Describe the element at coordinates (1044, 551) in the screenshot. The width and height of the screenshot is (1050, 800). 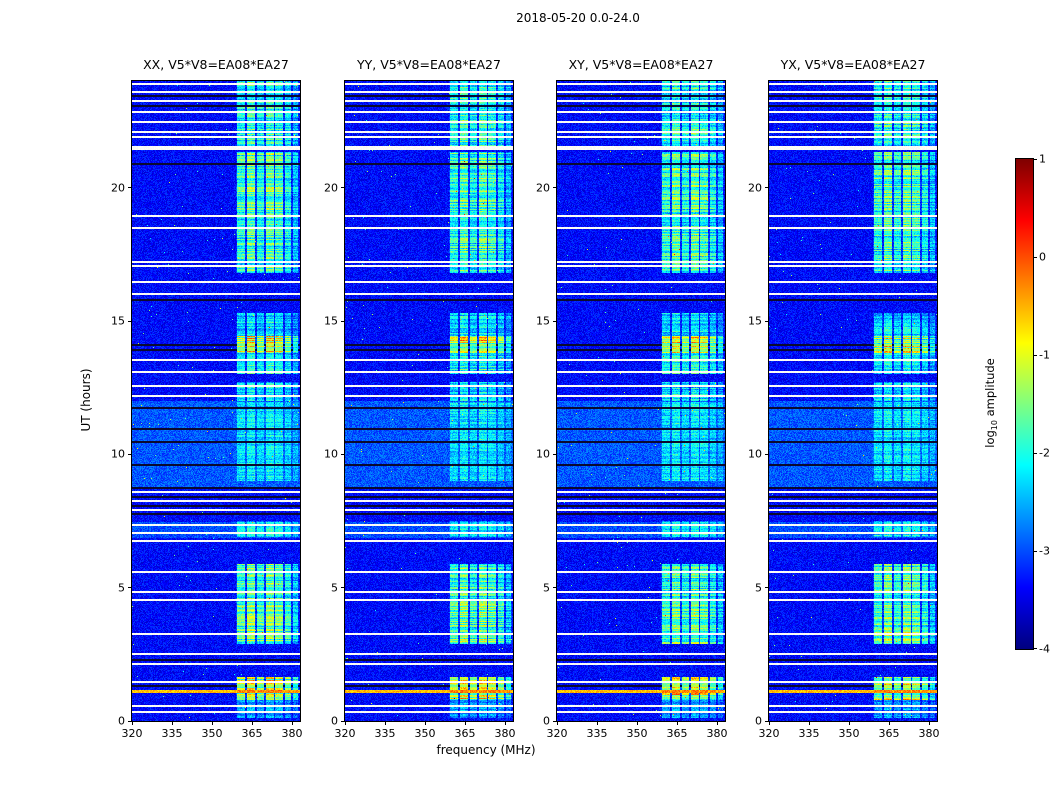
I see `colorbar-tick-label: -3` at that location.